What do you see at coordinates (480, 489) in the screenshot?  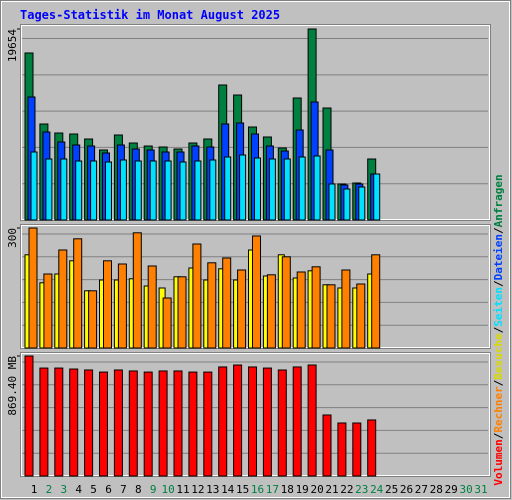 I see `x-tick-label: 31` at bounding box center [480, 489].